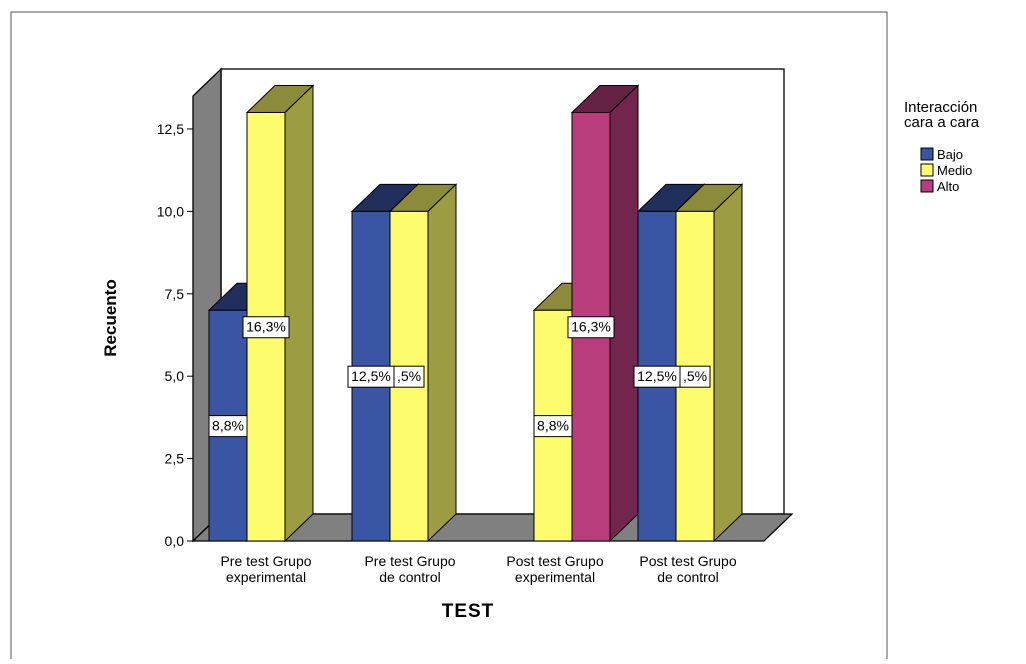 The height and width of the screenshot is (664, 1026). Describe the element at coordinates (170, 129) in the screenshot. I see `y-tick-label: 12,5` at that location.